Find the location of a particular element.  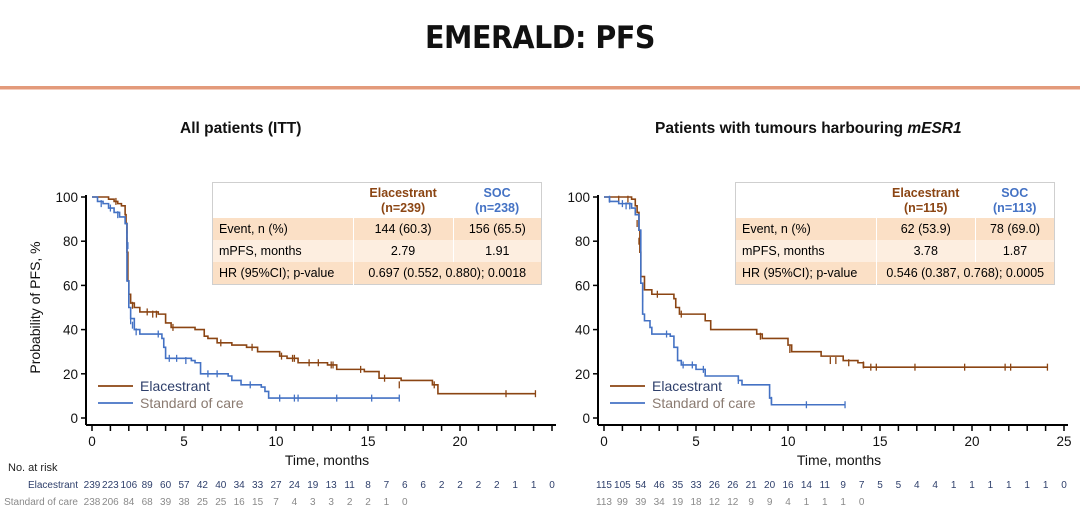

risk-count-elacestrant: 21 is located at coordinates (751, 485).